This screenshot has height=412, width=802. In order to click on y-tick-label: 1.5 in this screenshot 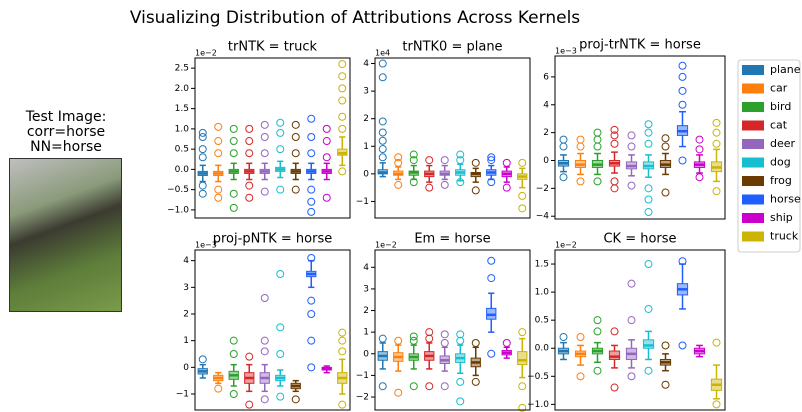, I will do `click(182, 109)`.